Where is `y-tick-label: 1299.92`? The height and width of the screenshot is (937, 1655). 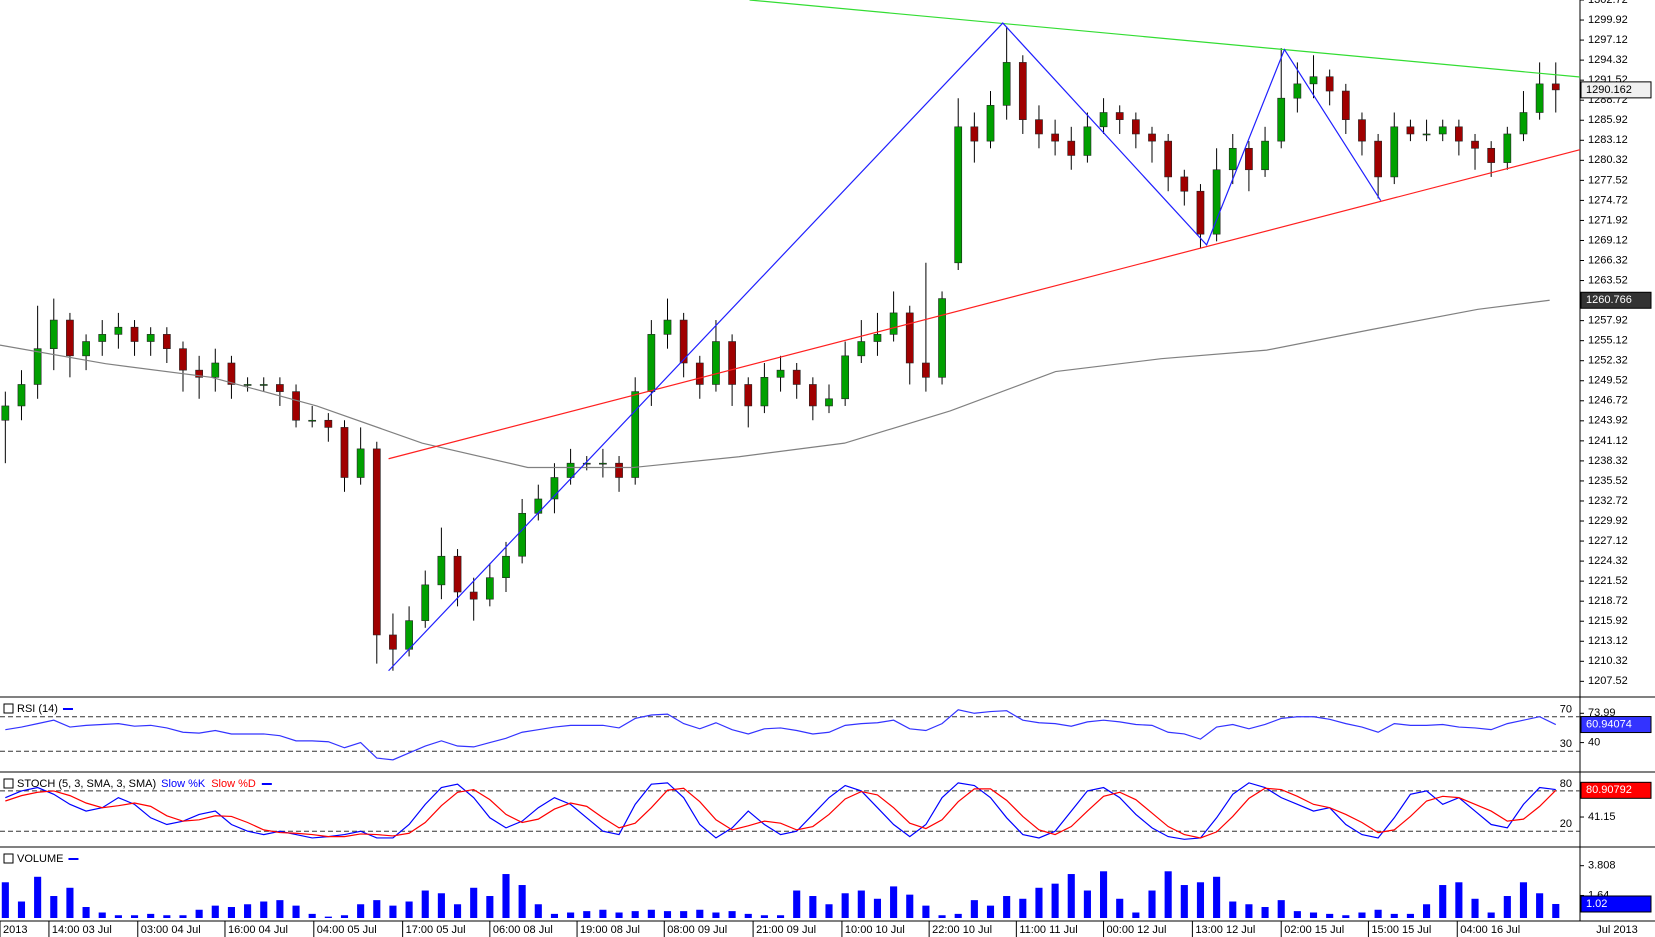 y-tick-label: 1299.92 is located at coordinates (1608, 20).